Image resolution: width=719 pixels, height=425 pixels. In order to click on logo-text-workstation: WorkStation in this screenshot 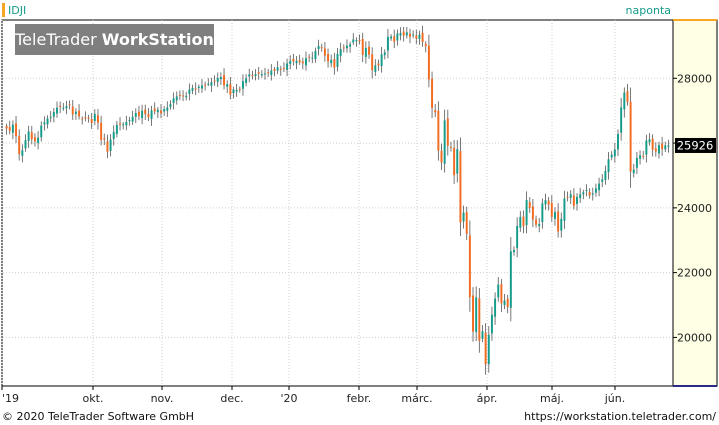, I will do `click(157, 39)`.